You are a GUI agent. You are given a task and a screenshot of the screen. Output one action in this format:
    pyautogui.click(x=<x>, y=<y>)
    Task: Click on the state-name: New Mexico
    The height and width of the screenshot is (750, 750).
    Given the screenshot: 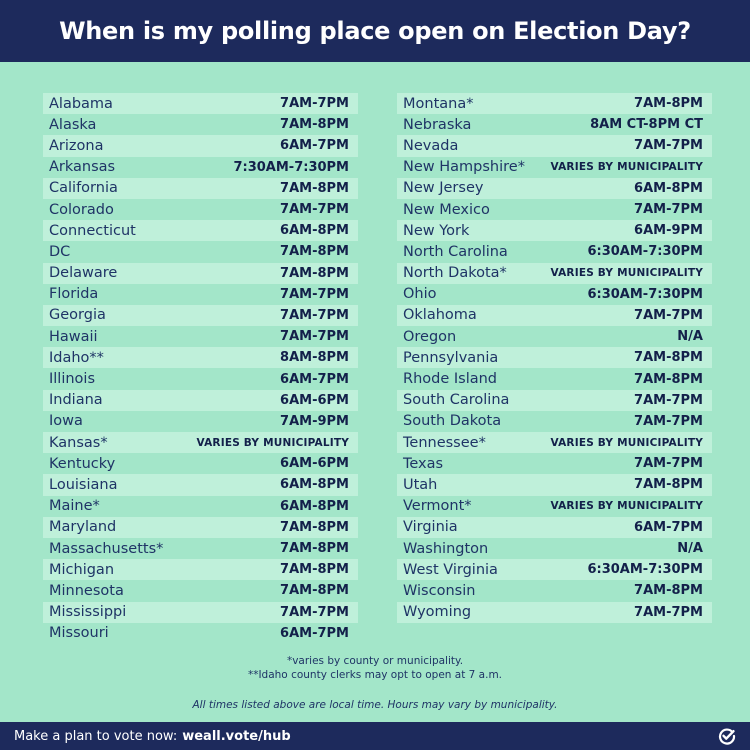 What is the action you would take?
    pyautogui.click(x=446, y=209)
    